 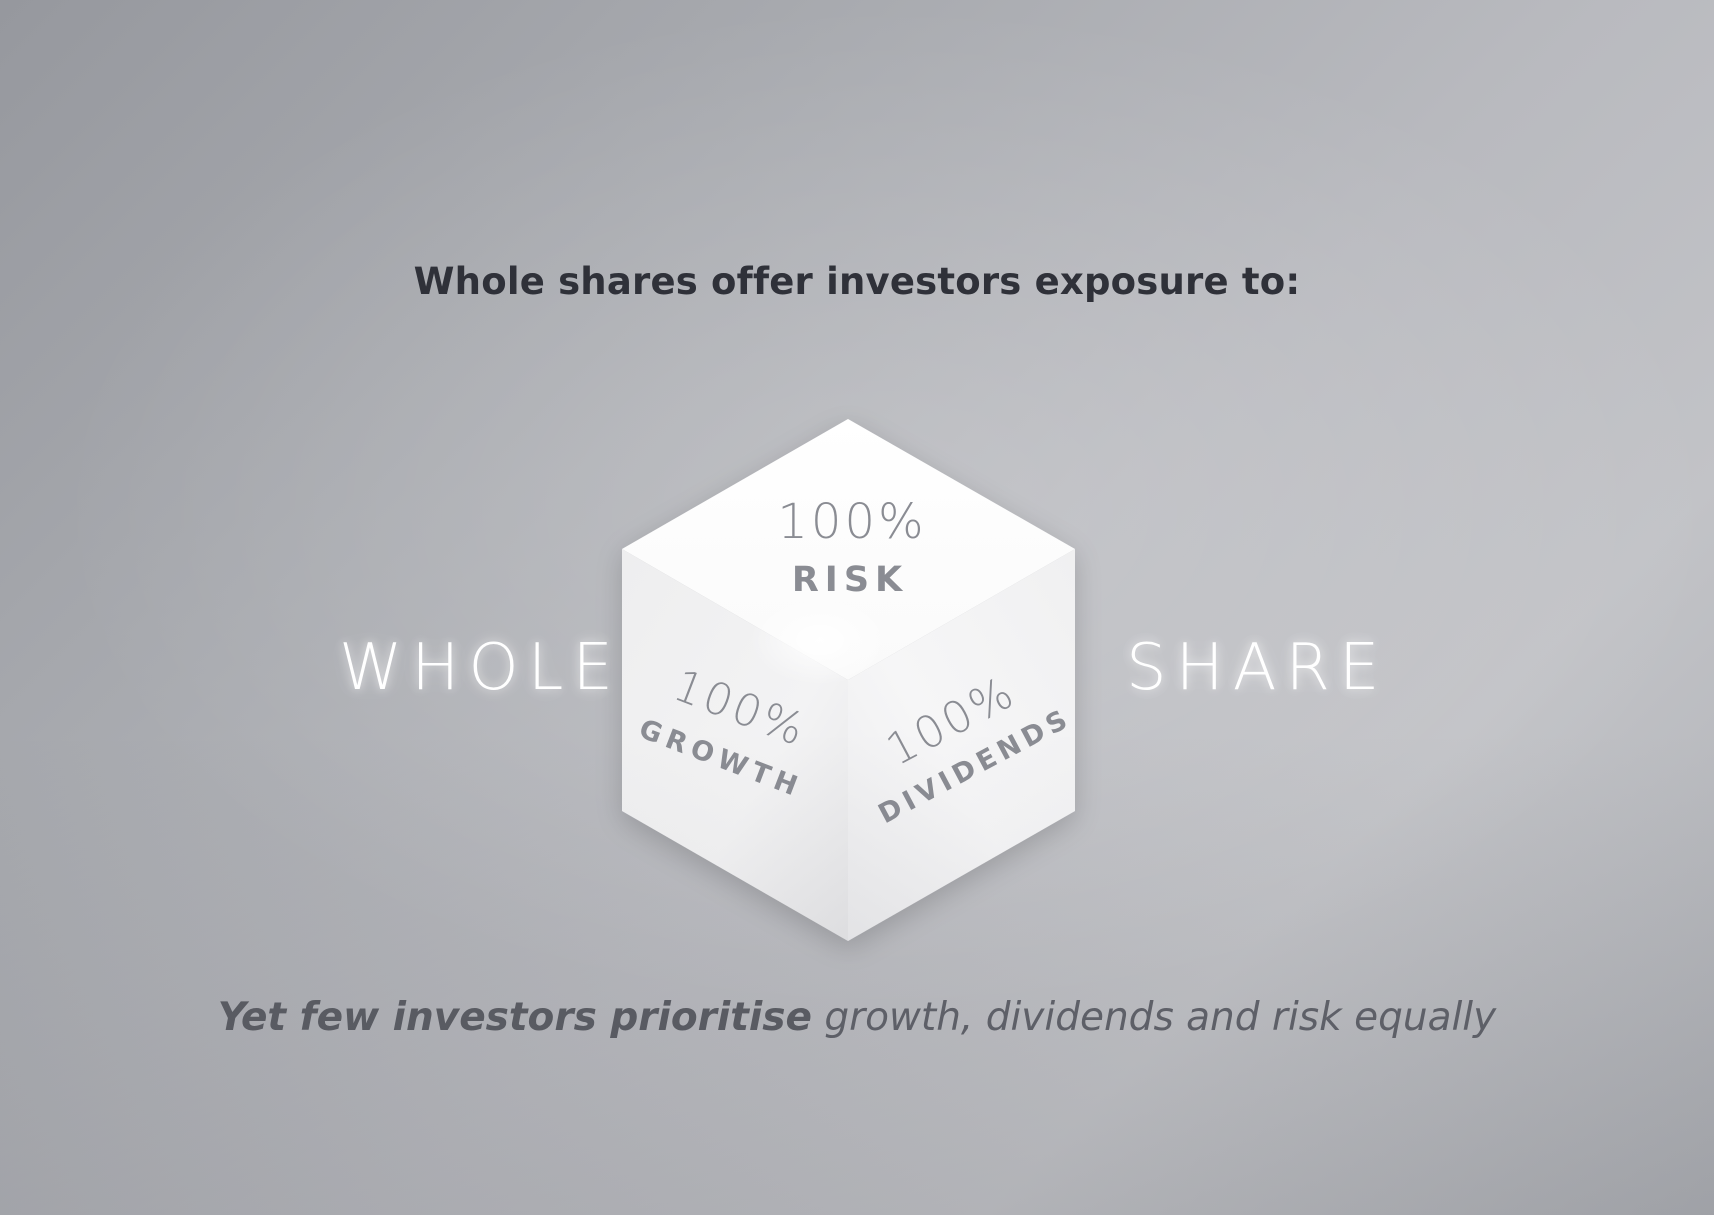 I want to click on cube-top-face, so click(x=848, y=549).